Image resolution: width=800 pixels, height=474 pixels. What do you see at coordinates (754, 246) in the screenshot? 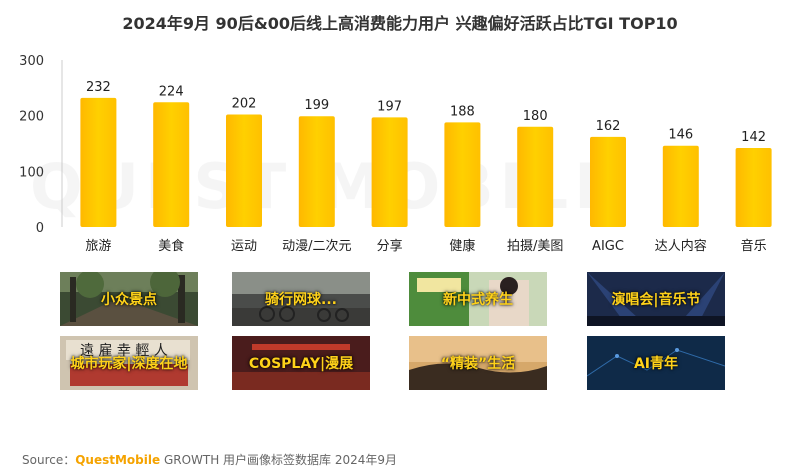
I see `x-tick-label: 音乐` at bounding box center [754, 246].